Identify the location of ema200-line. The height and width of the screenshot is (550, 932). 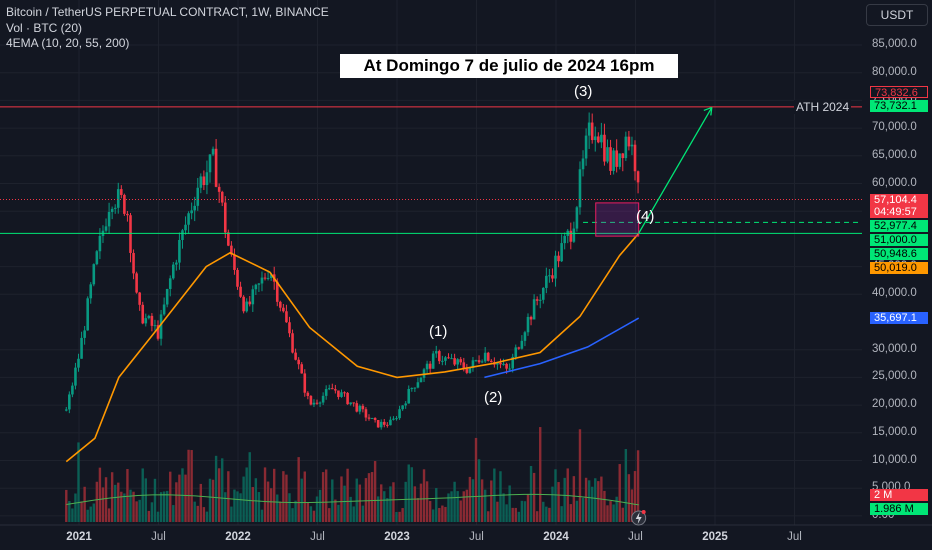
(562, 348).